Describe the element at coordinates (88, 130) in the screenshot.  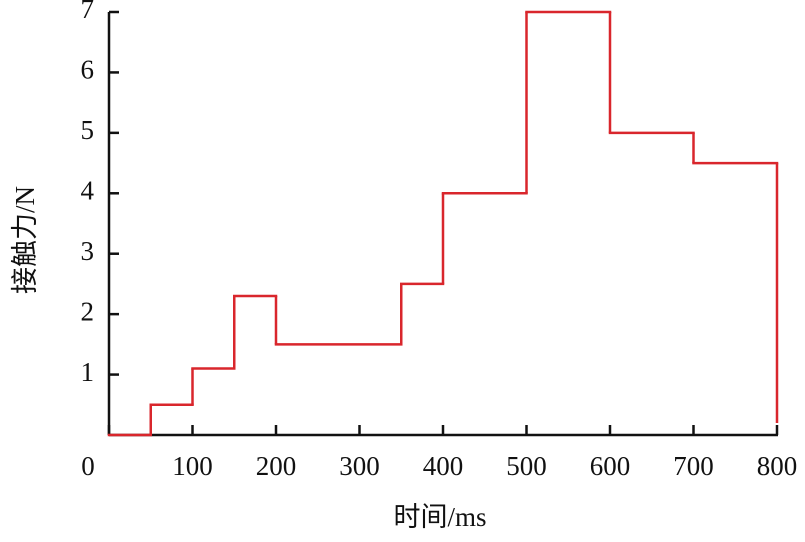
I see `y-tick-label: 5` at that location.